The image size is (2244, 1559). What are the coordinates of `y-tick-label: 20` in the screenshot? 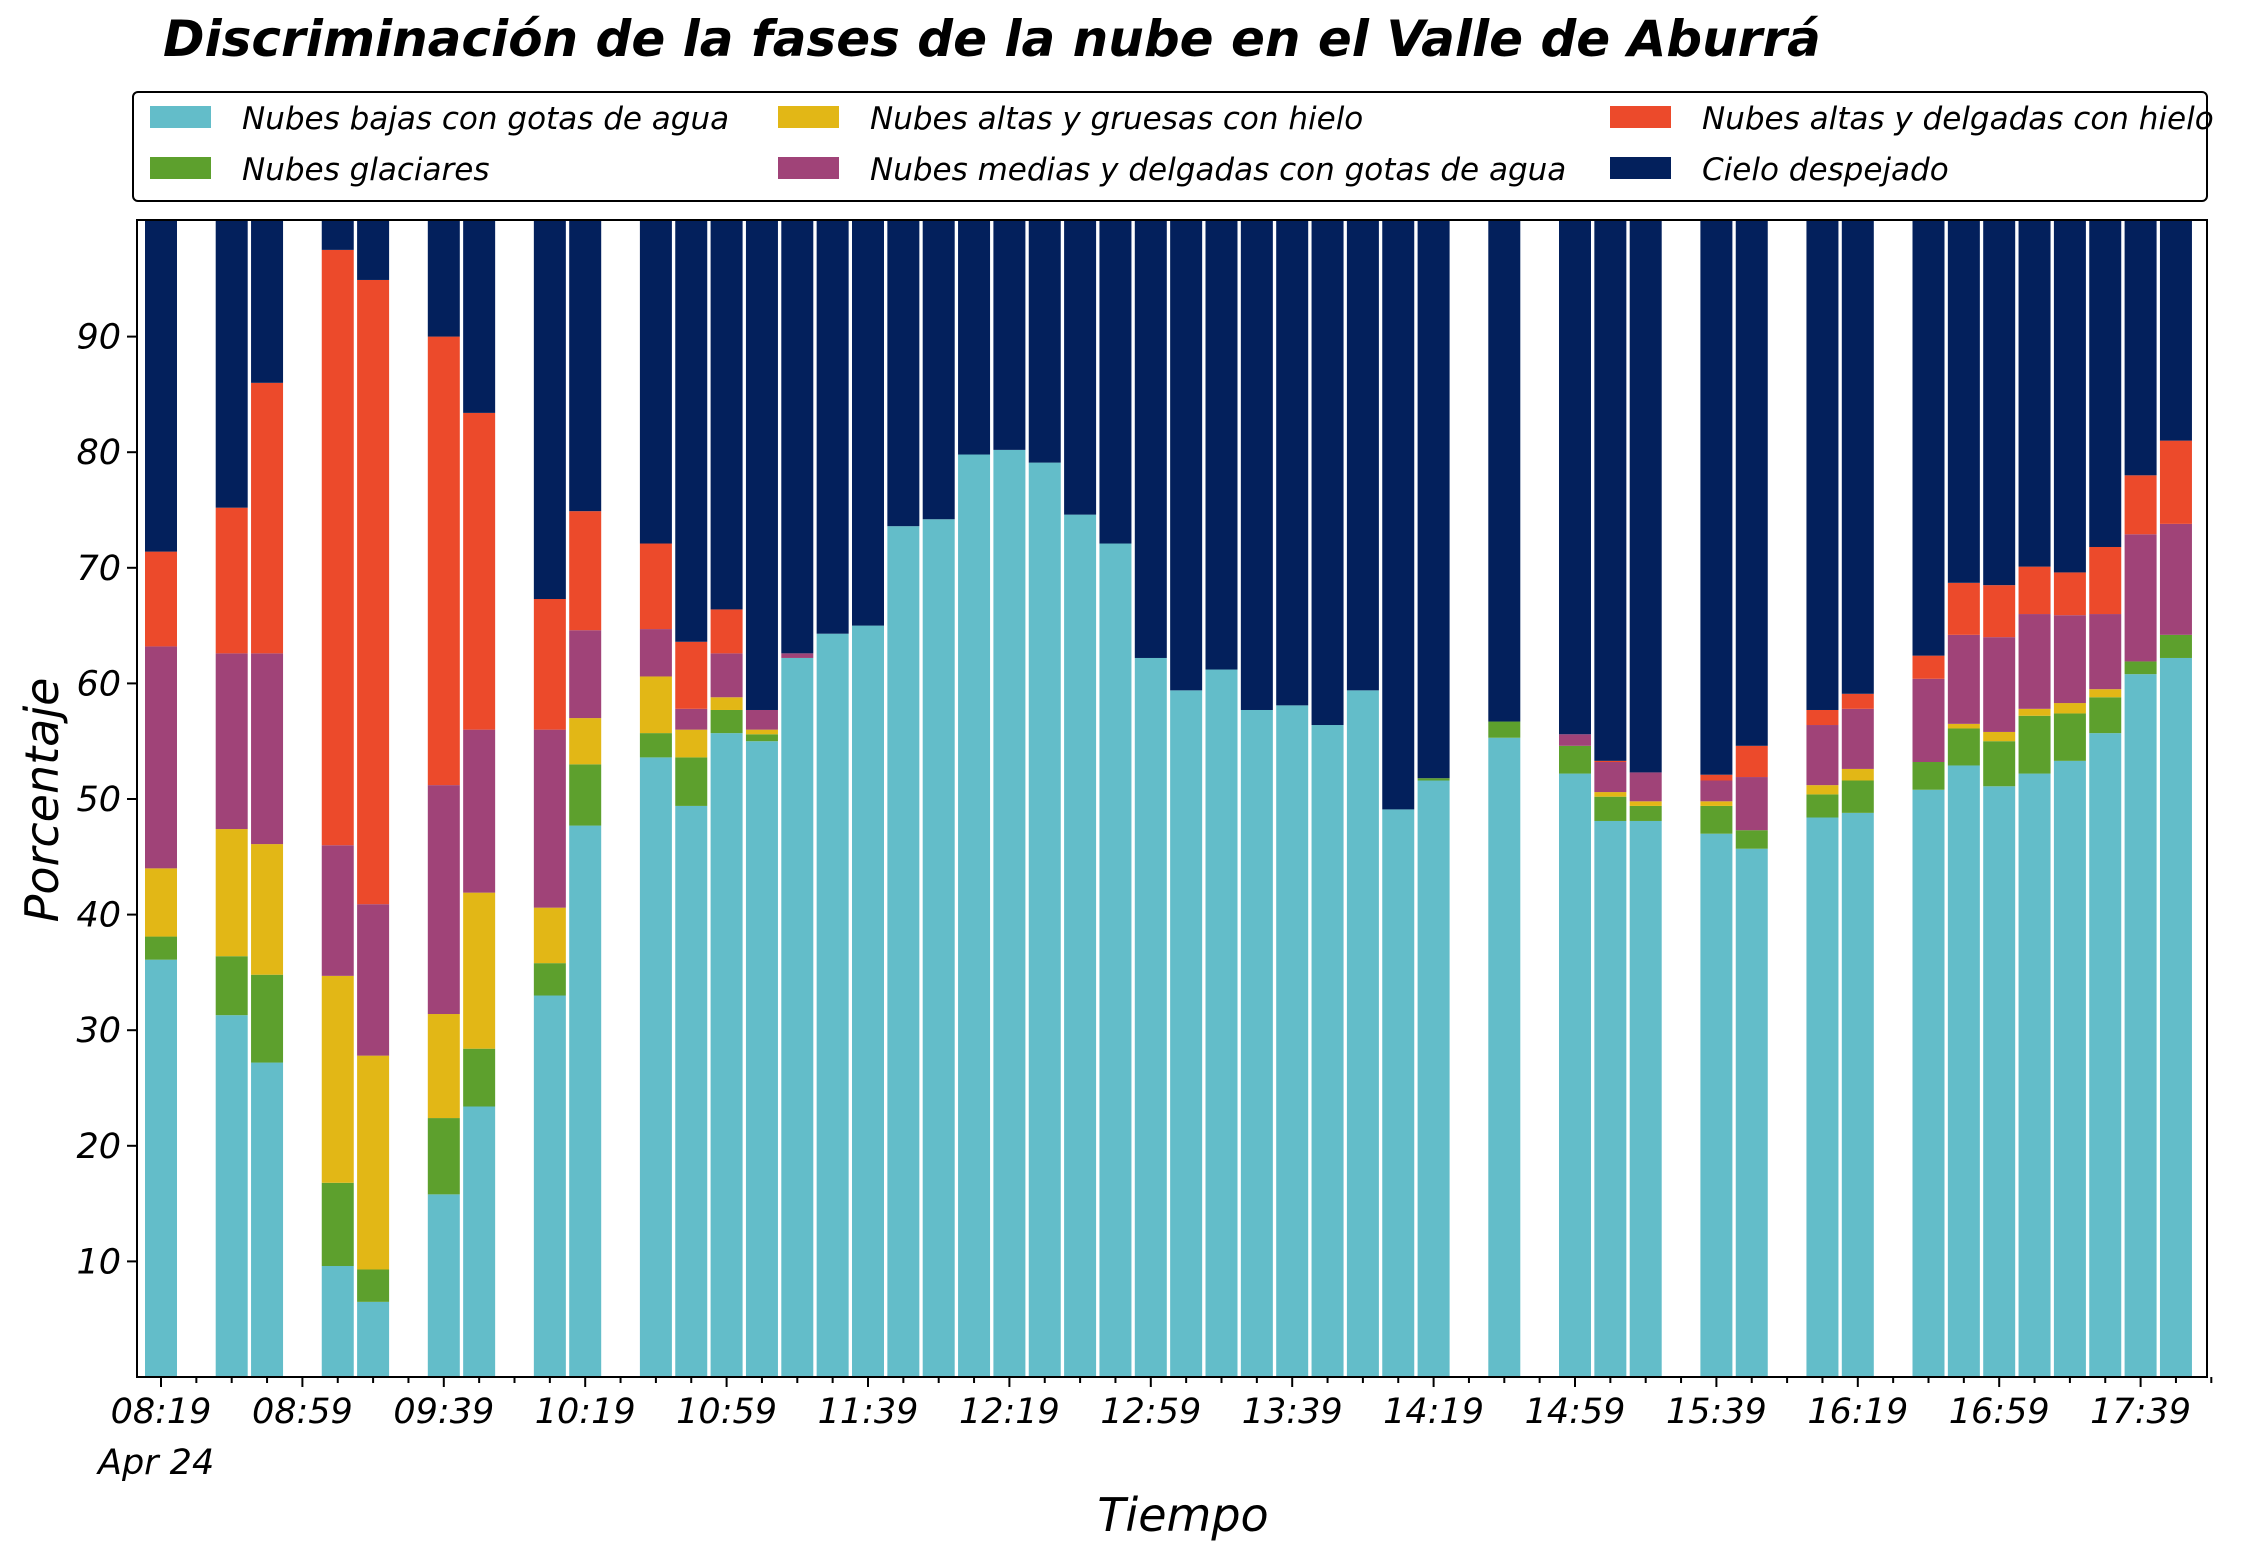 It's located at (98, 1147).